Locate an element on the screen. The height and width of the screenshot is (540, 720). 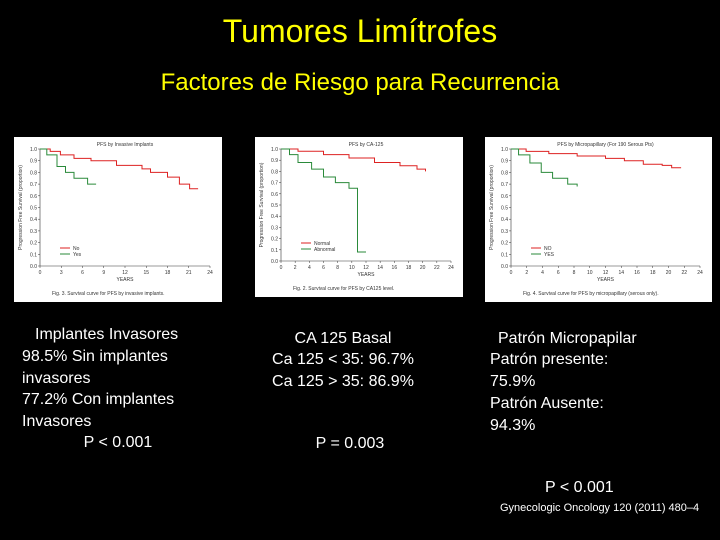
legend-label: Normal is located at coordinates (322, 244).